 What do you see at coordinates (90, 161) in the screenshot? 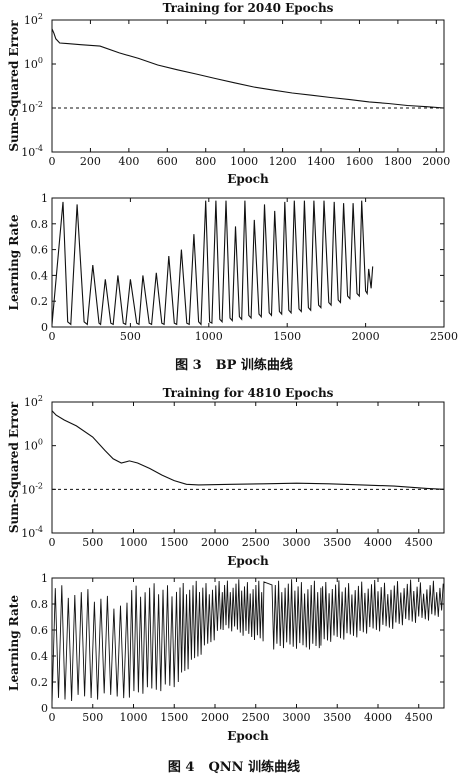
I see `x-tick-label: 200` at bounding box center [90, 161].